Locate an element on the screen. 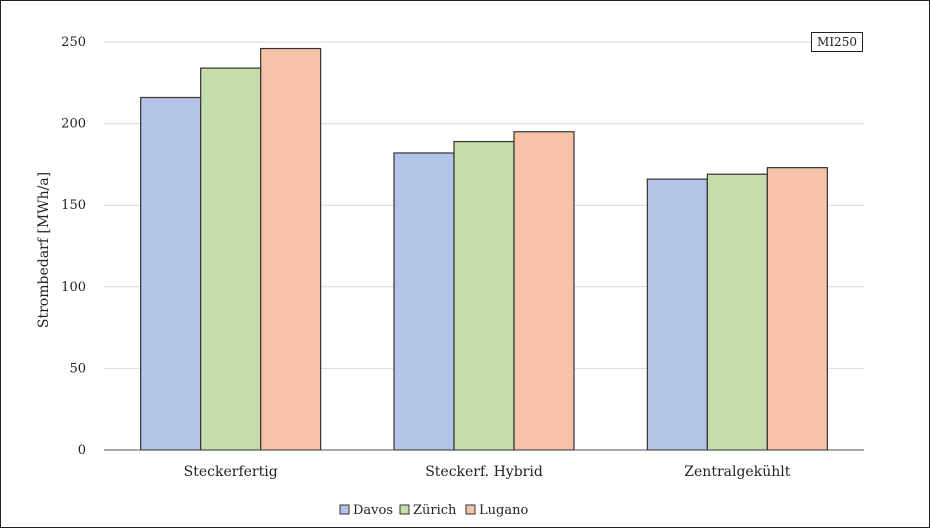 The height and width of the screenshot is (528, 930). y-tick-label: 0 is located at coordinates (82, 450).